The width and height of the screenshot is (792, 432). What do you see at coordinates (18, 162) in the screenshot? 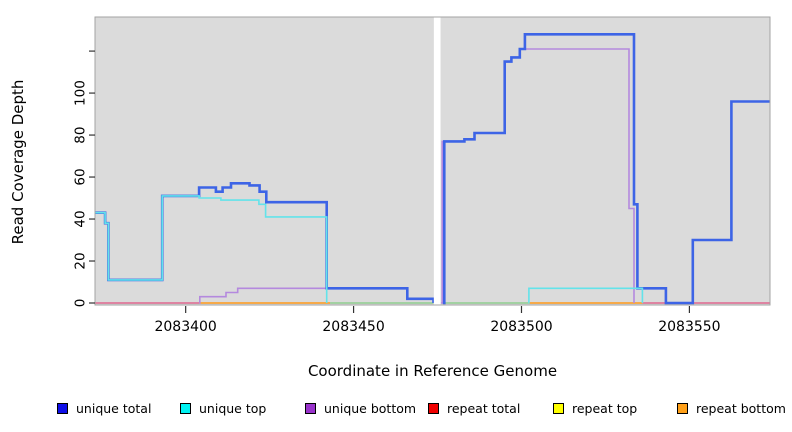
I see `y-axis-title: Read Coverage Depth` at bounding box center [18, 162].